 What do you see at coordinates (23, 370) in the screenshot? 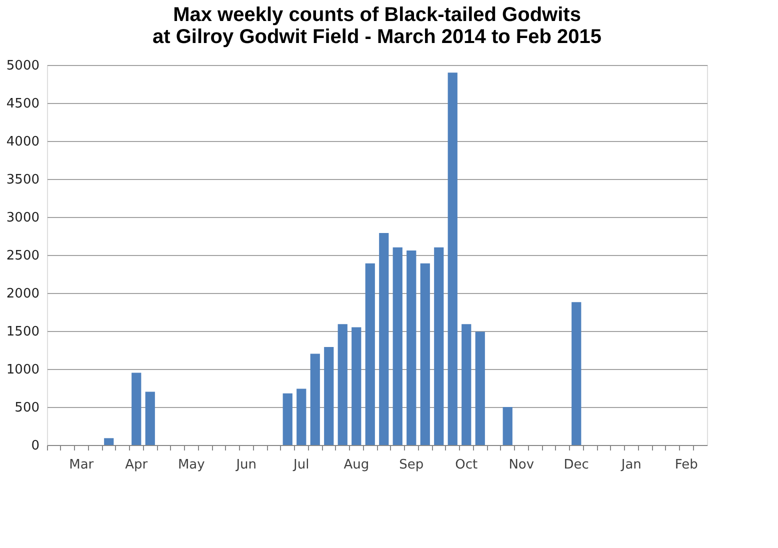
I see `y-tick-label: 1000` at bounding box center [23, 370].